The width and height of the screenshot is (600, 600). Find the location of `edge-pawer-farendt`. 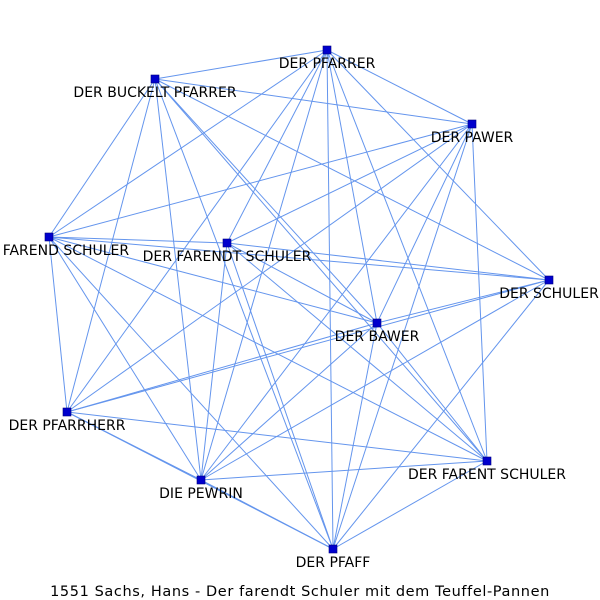

edge-pawer-farendt is located at coordinates (349, 183).